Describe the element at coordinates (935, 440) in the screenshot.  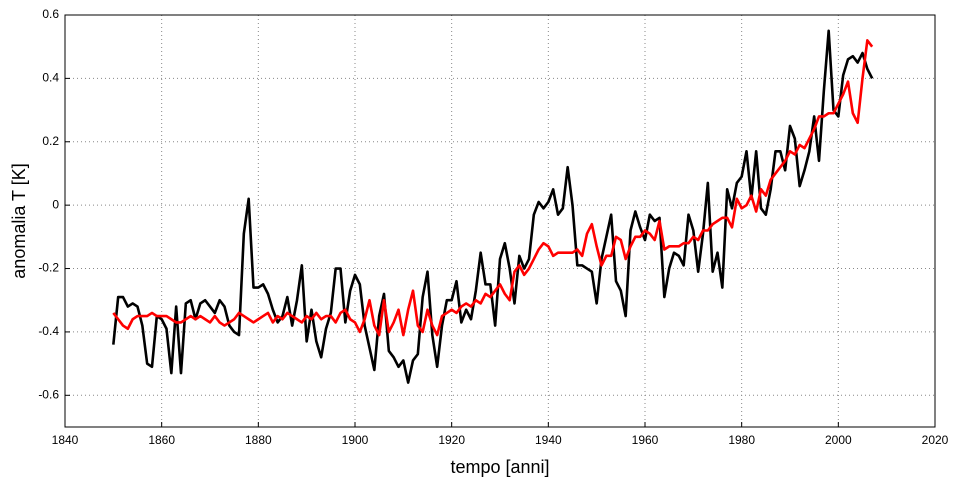
I see `x-tick-label: 2020` at that location.